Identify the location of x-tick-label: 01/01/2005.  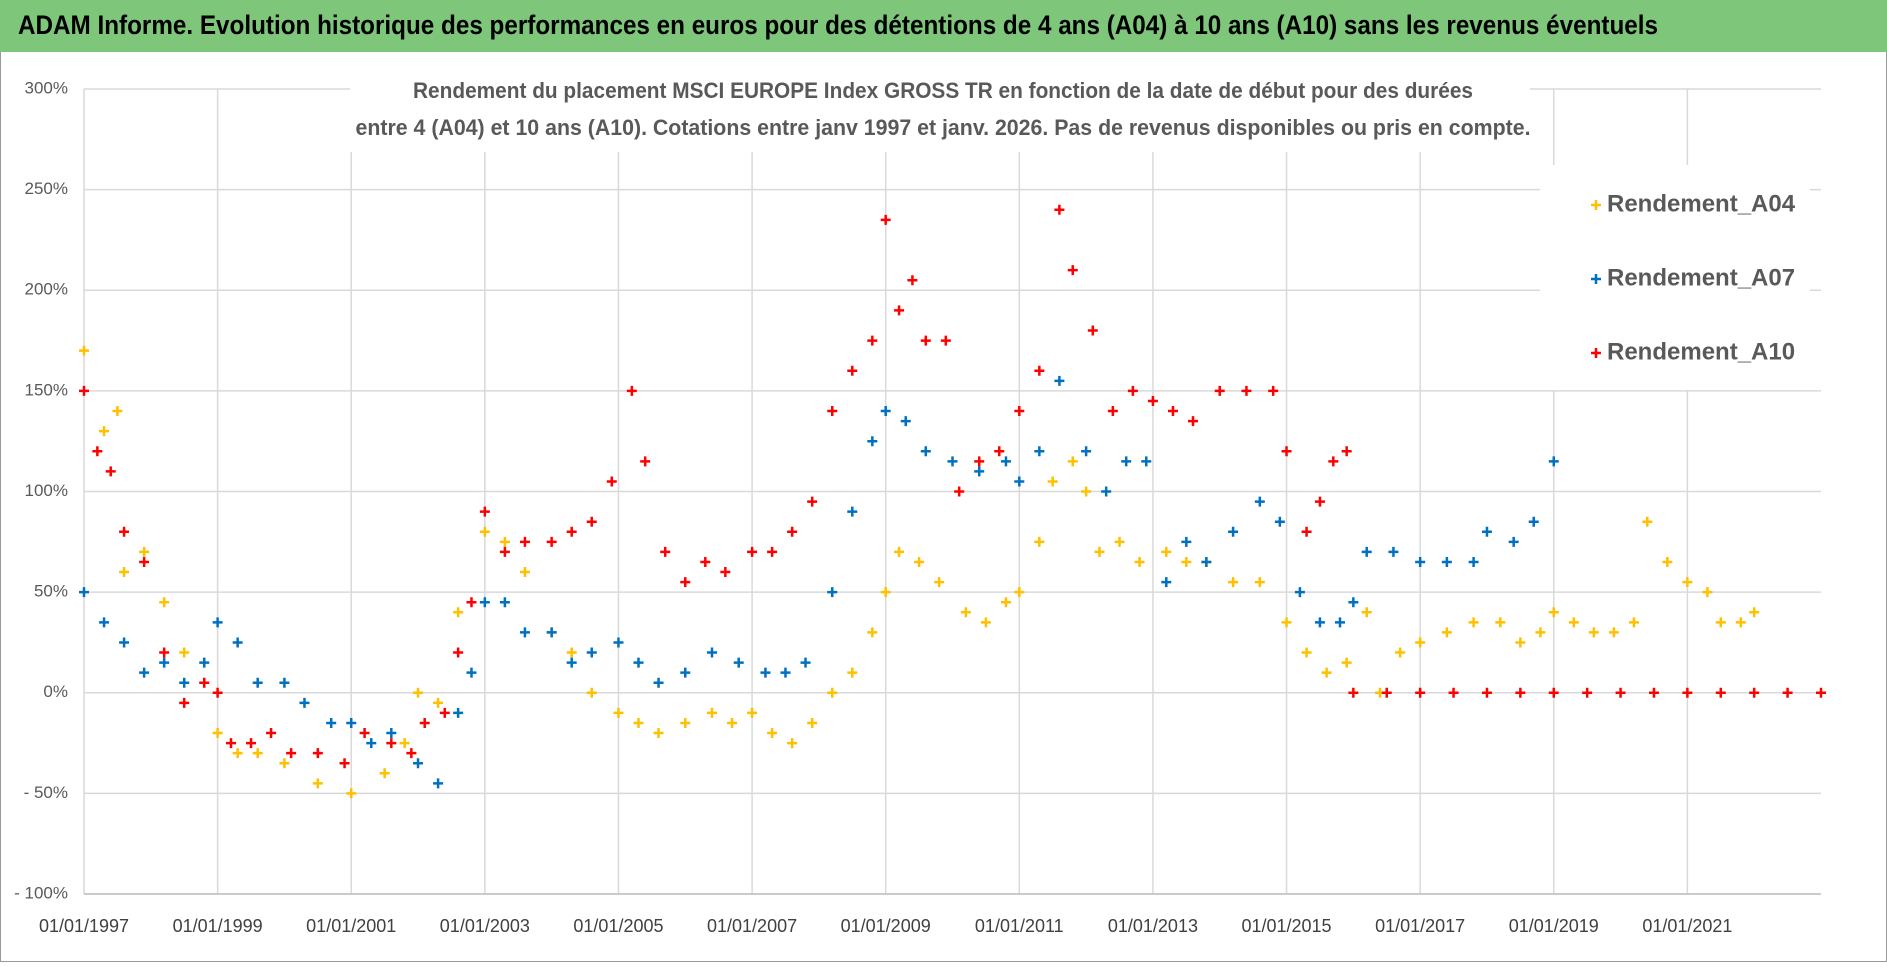
(618, 926).